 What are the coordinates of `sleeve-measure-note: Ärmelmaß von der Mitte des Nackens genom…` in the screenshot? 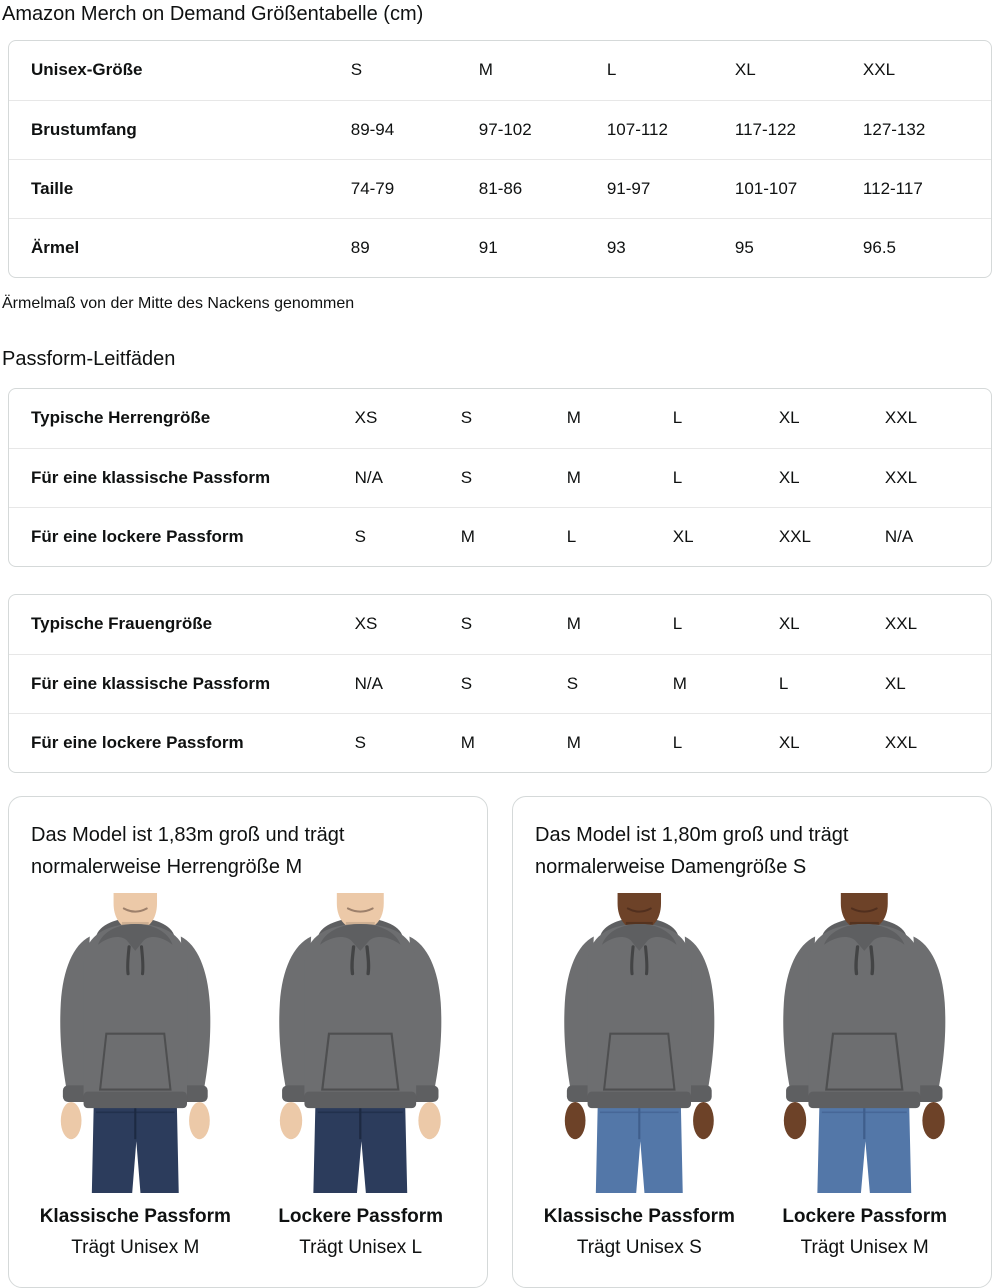 It's located at (178, 303).